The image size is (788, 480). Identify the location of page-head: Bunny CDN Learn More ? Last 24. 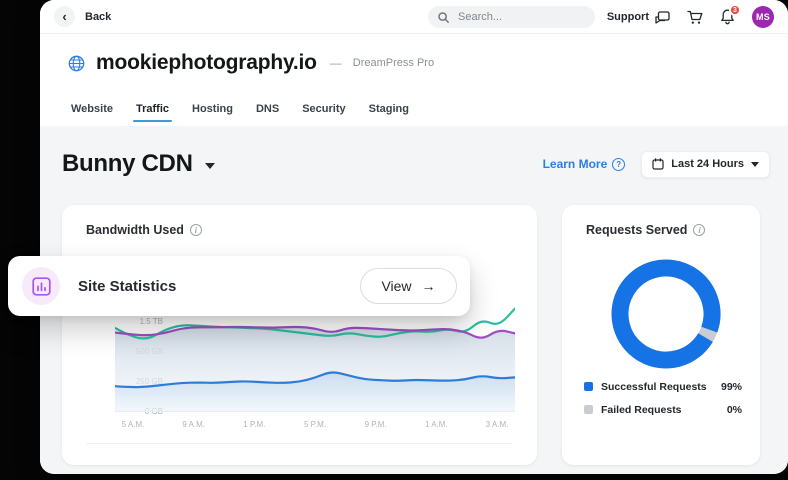
(416, 164).